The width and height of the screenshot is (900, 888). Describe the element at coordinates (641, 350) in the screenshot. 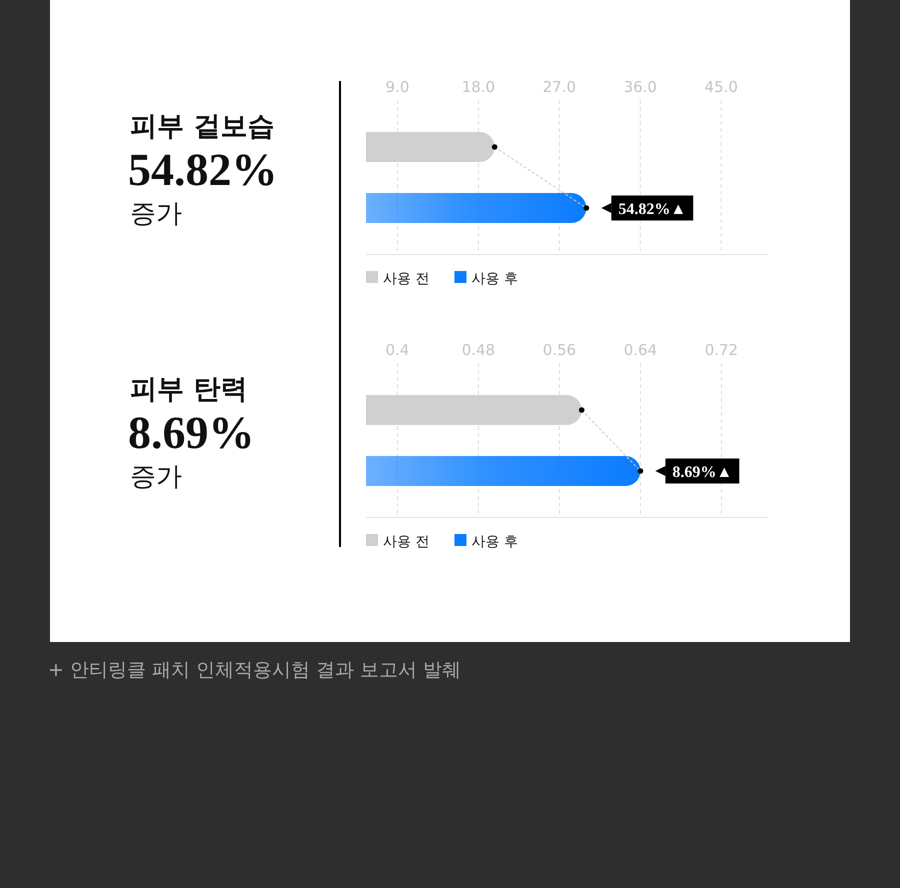

I see `x-tick-label: 0.64` at that location.